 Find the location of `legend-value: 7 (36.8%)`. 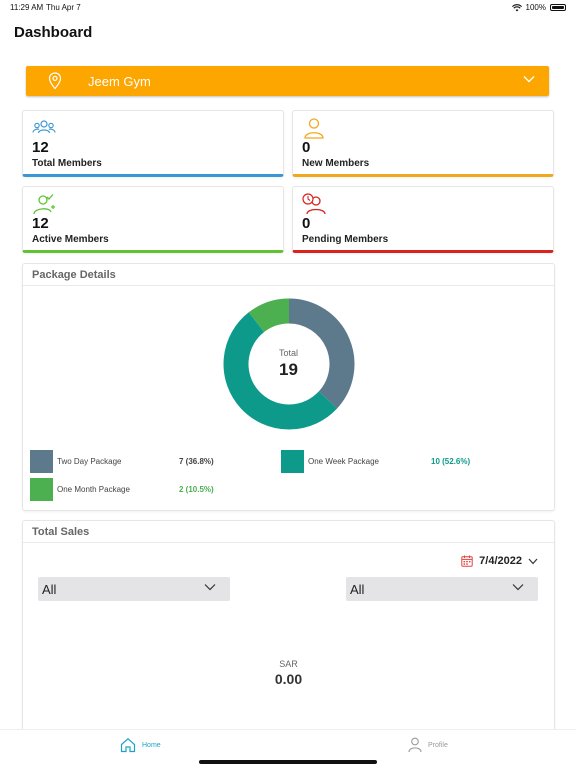

legend-value: 7 (36.8%) is located at coordinates (196, 461).